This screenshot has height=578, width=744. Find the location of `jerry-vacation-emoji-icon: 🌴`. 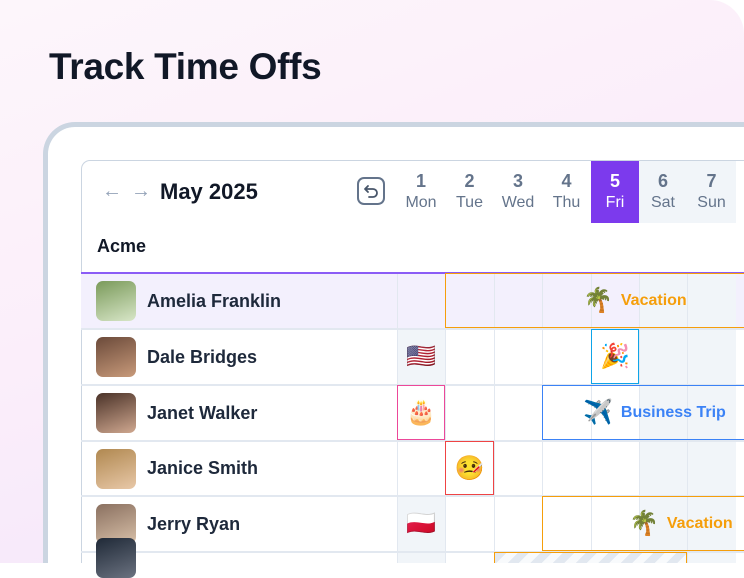

jerry-vacation-emoji-icon: 🌴 is located at coordinates (644, 523).